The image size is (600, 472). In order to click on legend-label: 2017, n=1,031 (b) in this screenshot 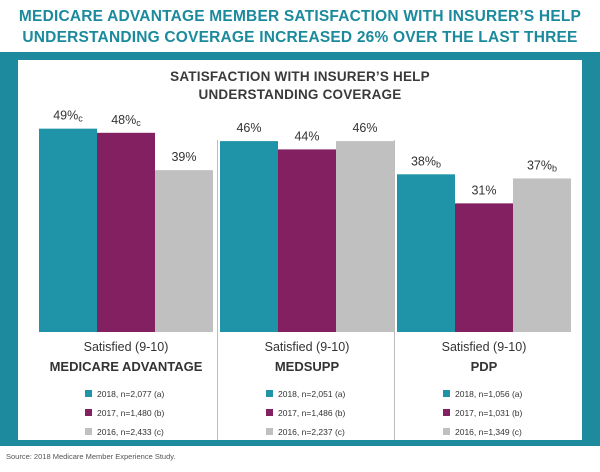, I will do `click(489, 413)`.